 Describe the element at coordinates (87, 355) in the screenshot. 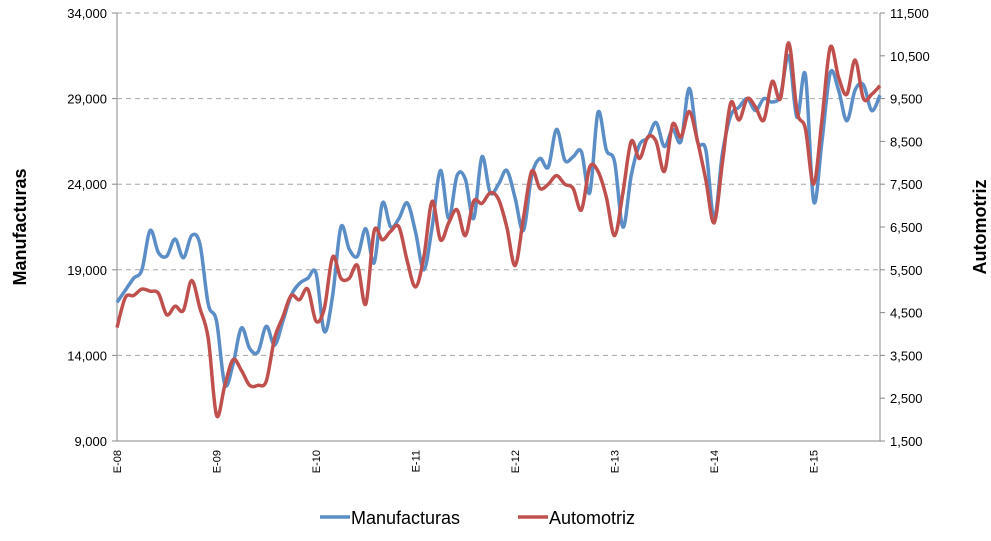

I see `y-tick-label: 14,000` at that location.